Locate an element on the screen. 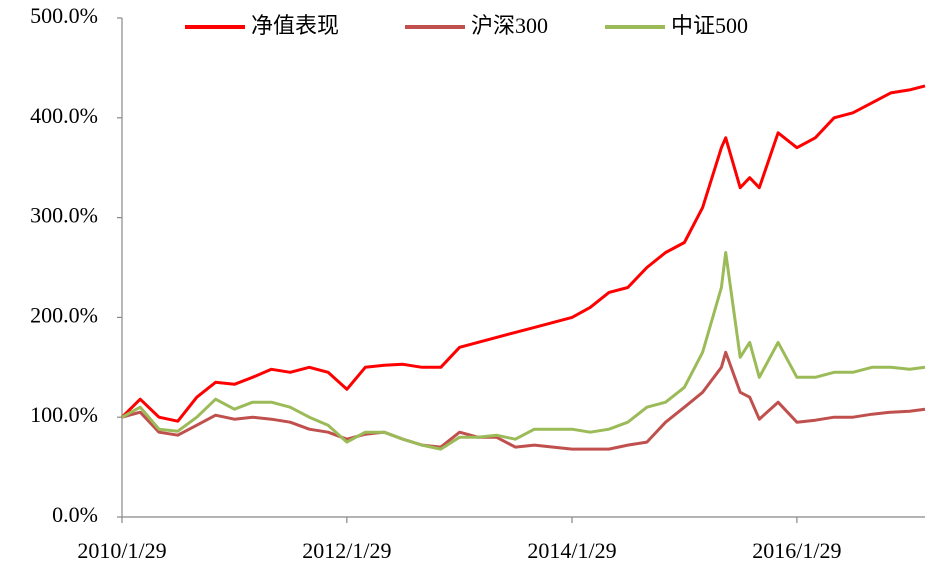  legend-label: 净值表现 is located at coordinates (295, 25).